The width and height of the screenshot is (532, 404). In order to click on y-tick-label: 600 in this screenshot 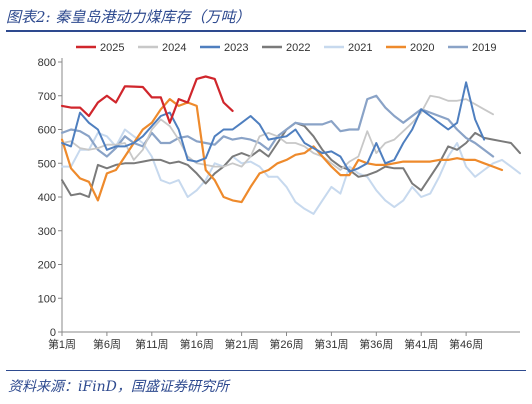, I will do `click(47, 131)`.